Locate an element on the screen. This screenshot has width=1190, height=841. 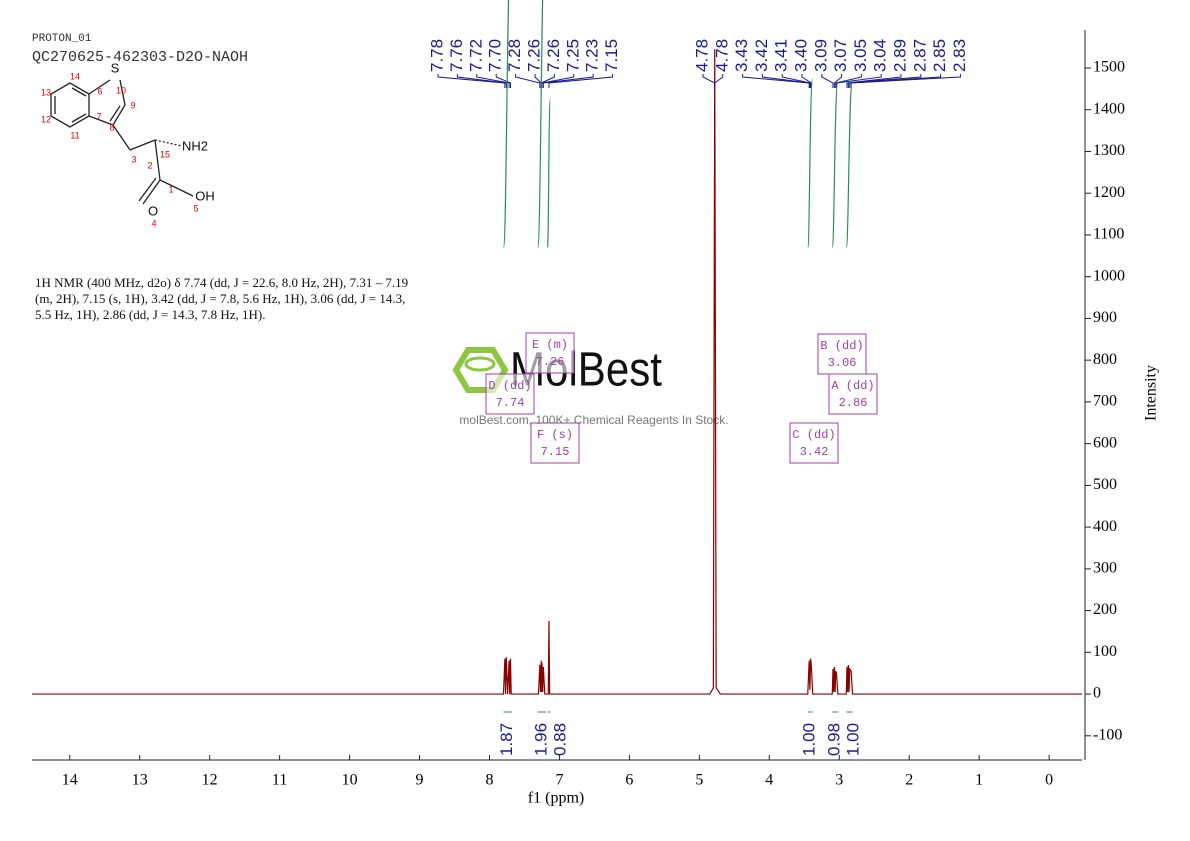
atom-number: 4 is located at coordinates (153, 223).